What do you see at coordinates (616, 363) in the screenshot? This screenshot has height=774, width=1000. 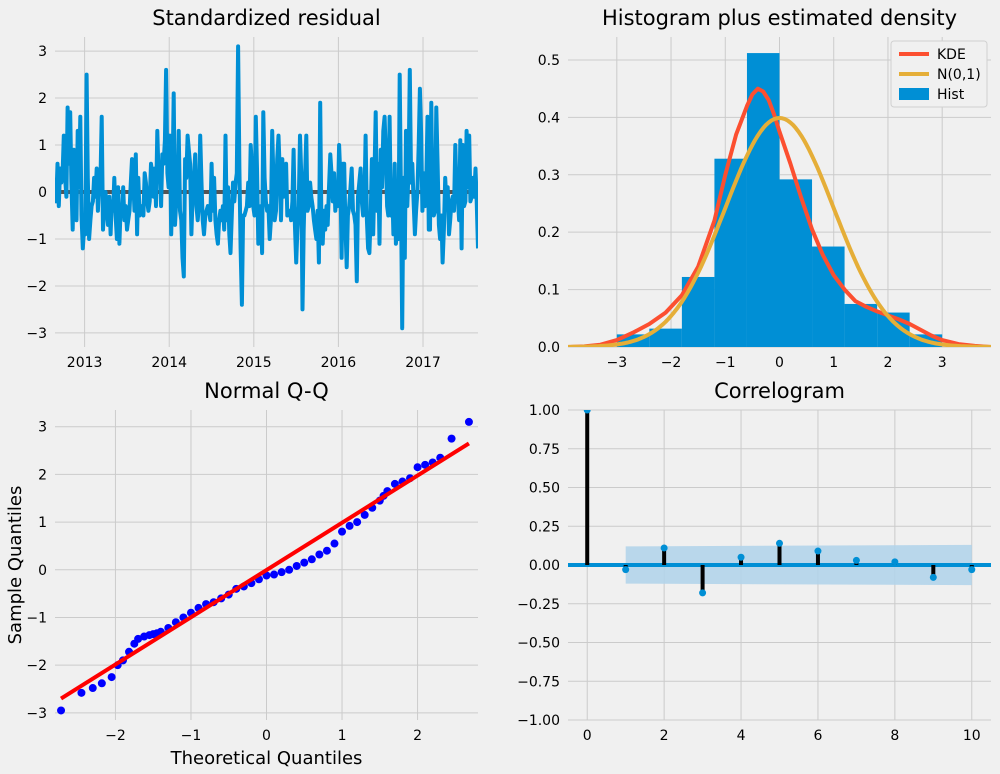 I see `histogram-x-tick-label: −3` at bounding box center [616, 363].